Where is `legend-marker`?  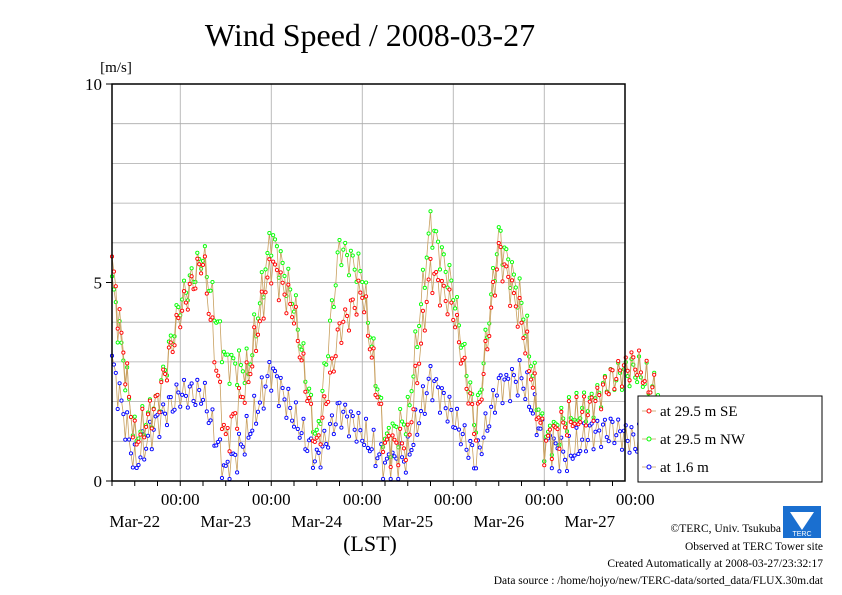
legend-marker is located at coordinates (649, 439).